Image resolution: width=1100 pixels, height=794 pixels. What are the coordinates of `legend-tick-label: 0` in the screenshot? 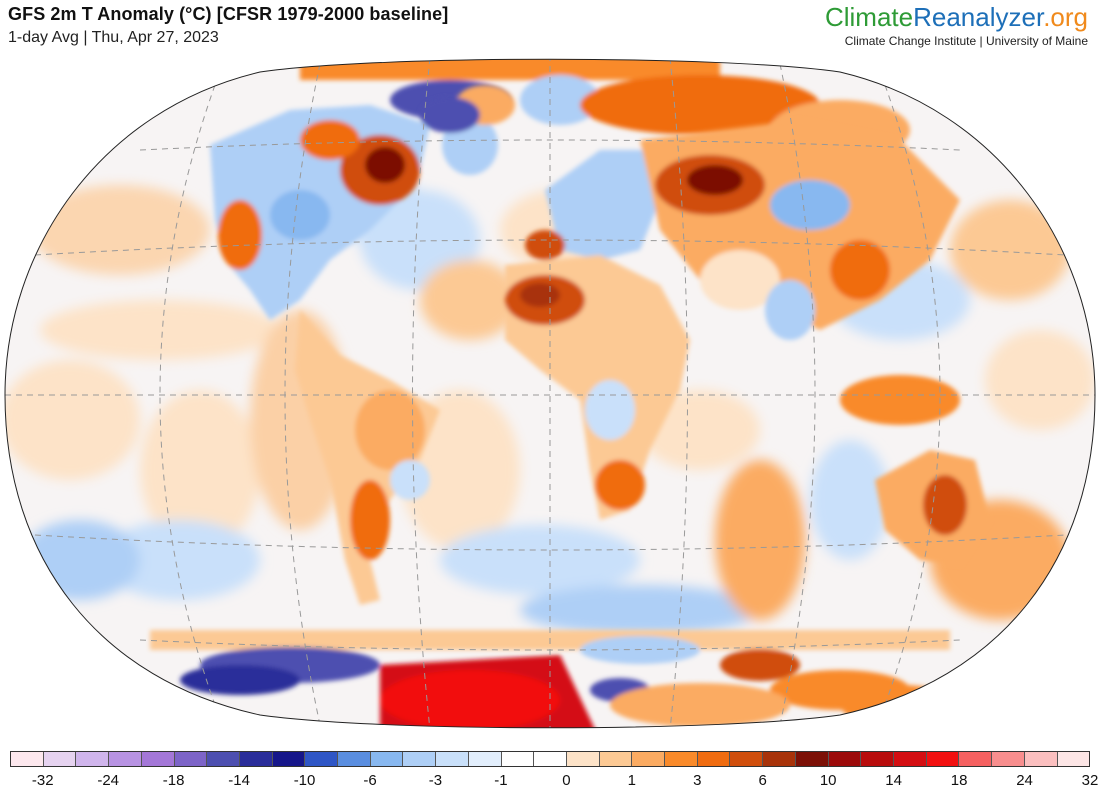 It's located at (566, 780).